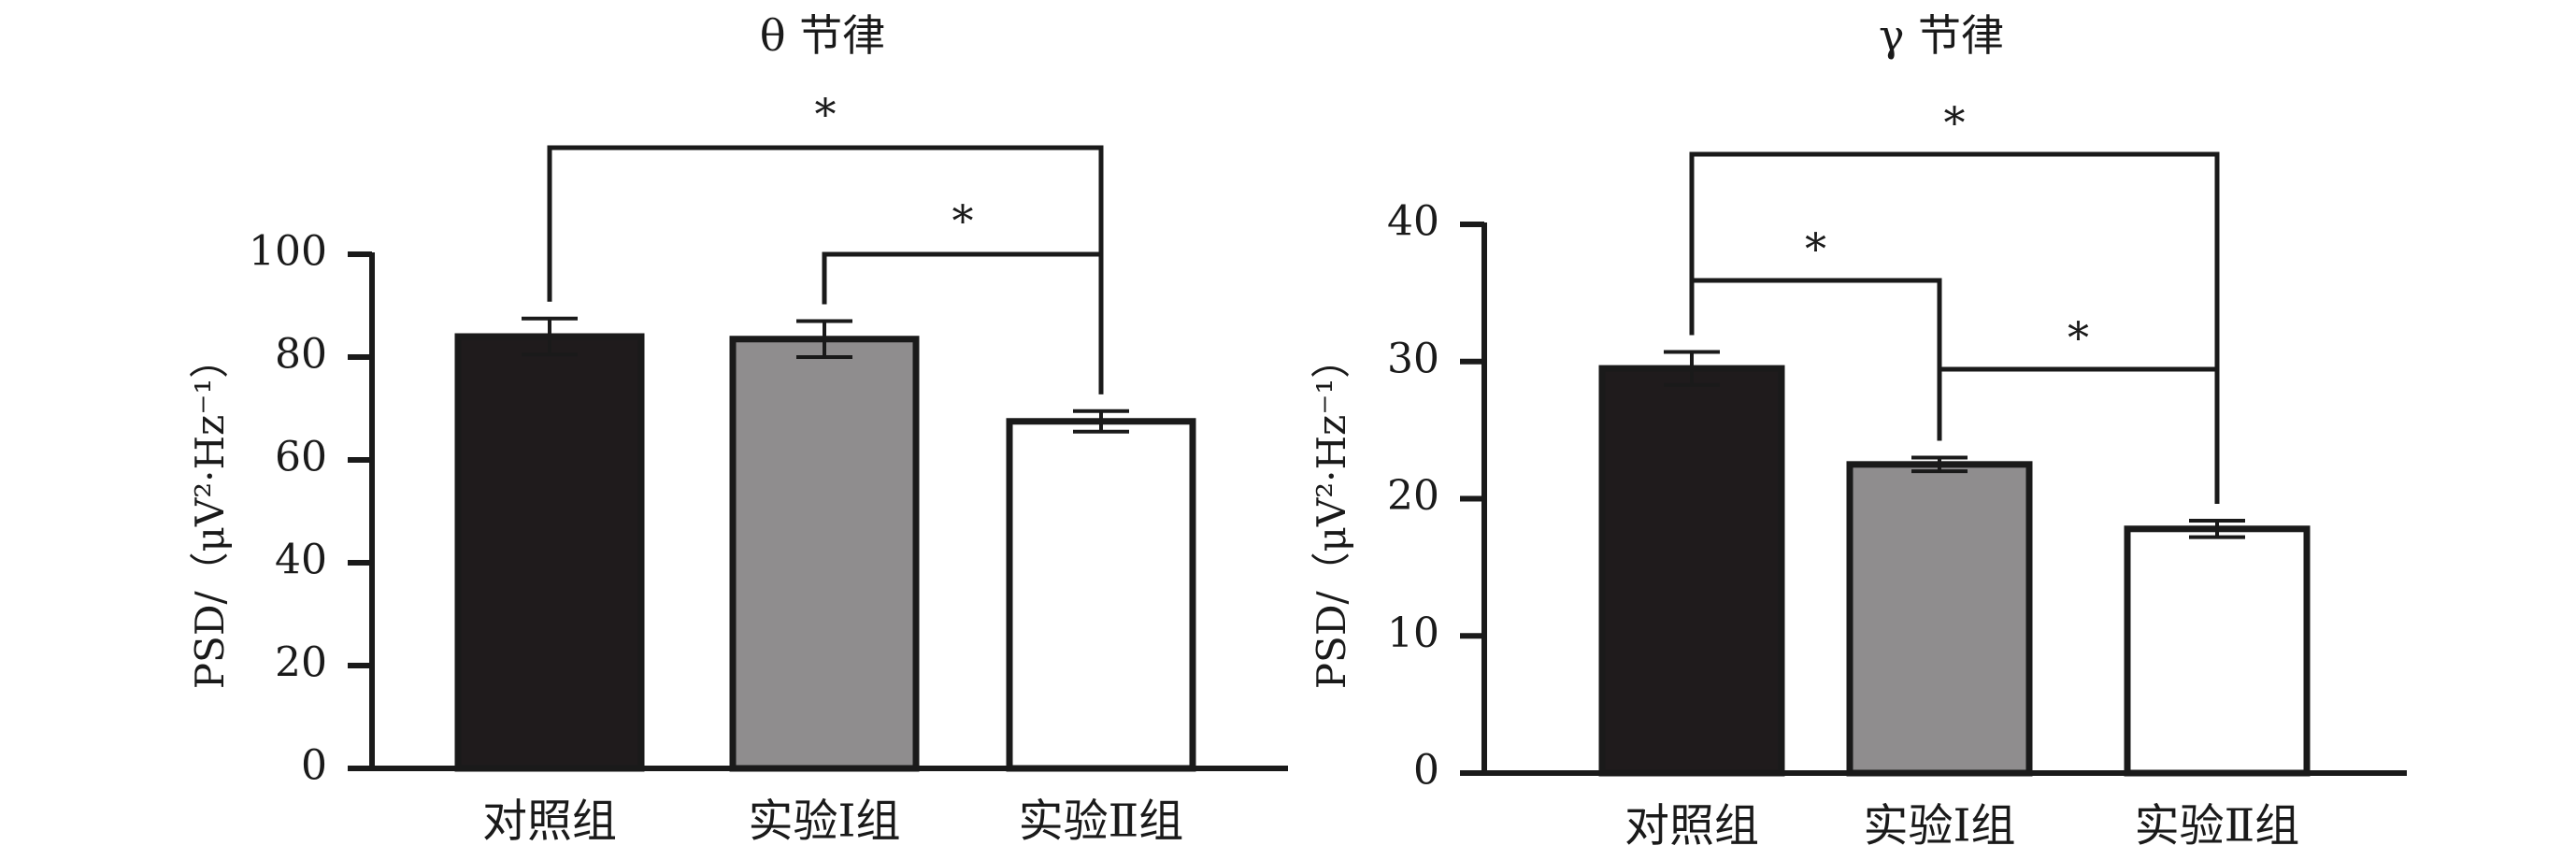  Describe the element at coordinates (301, 355) in the screenshot. I see `y-tick-label: 80` at that location.